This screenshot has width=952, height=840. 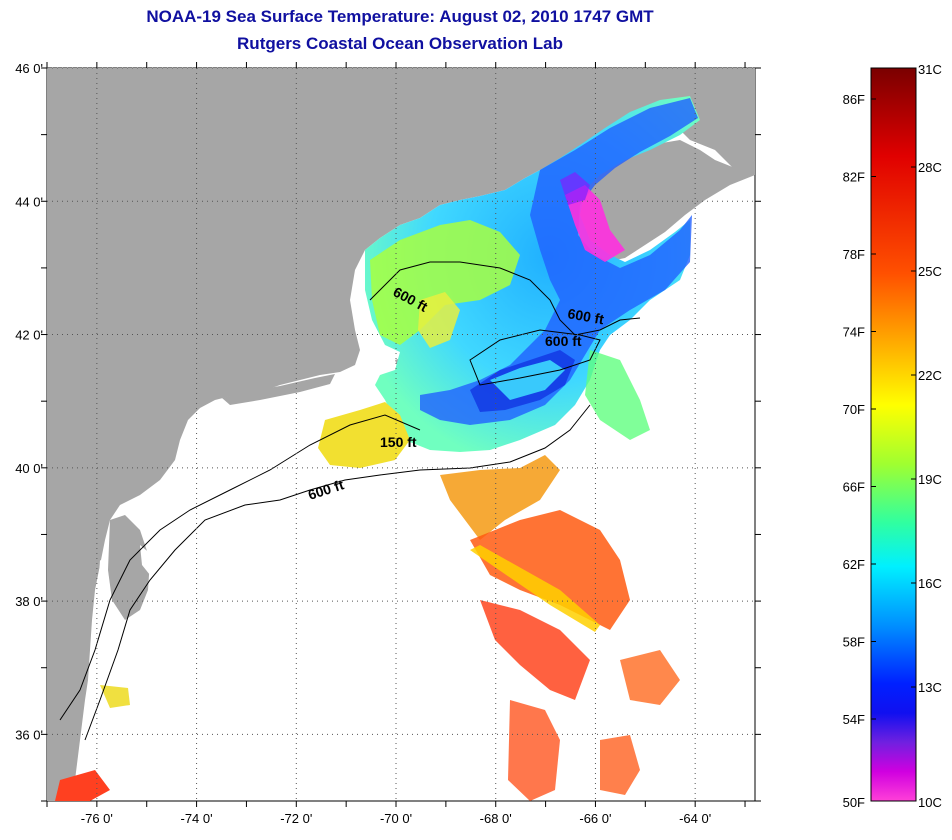 What do you see at coordinates (930, 375) in the screenshot?
I see `colorbar-c-label: 22C` at bounding box center [930, 375].